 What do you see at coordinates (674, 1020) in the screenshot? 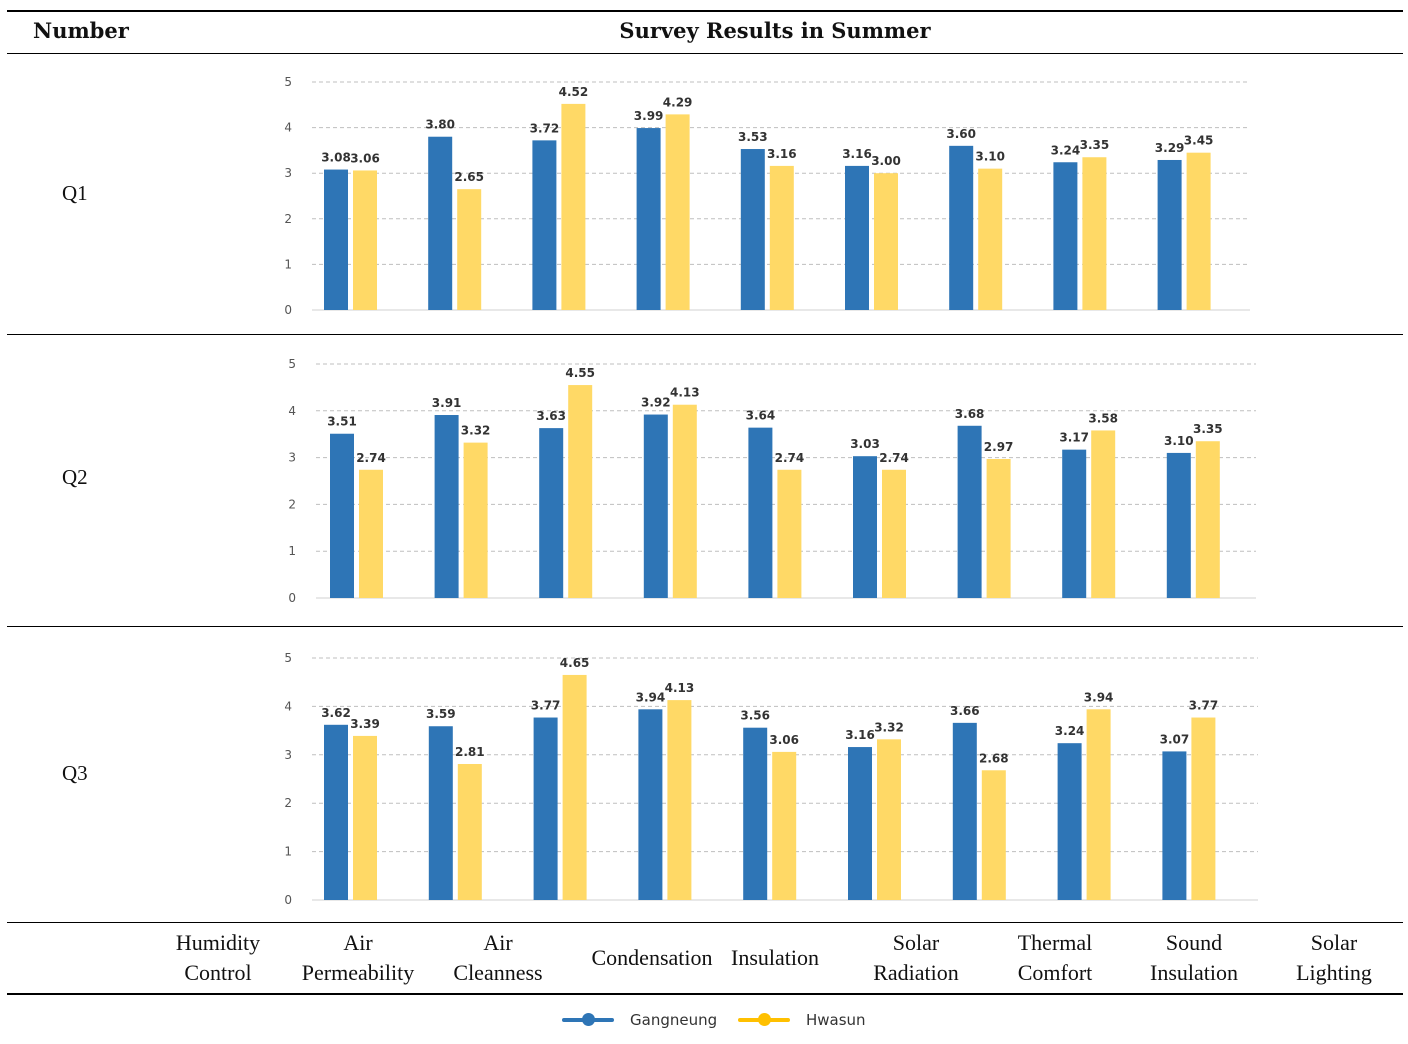
I see `legend-label-gangneung: Gangneung` at bounding box center [674, 1020].